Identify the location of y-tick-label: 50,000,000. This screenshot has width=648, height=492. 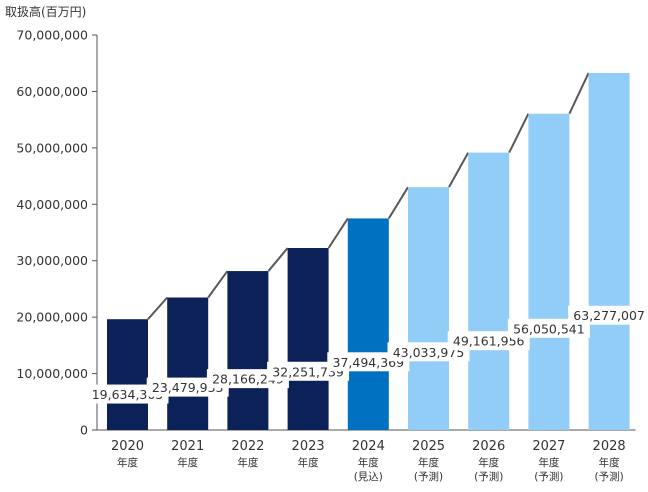
(52, 147).